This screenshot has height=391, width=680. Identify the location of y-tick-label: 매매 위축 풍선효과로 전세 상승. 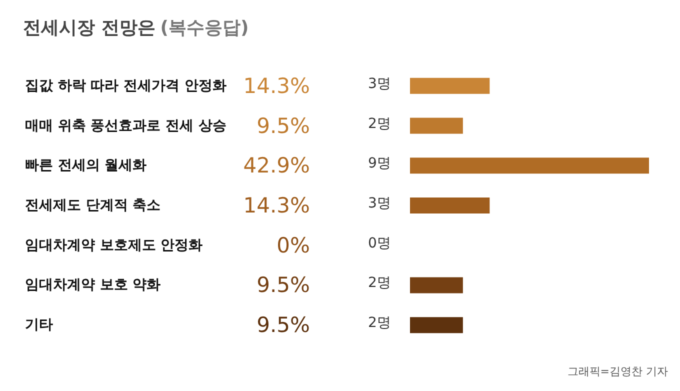
(125, 126).